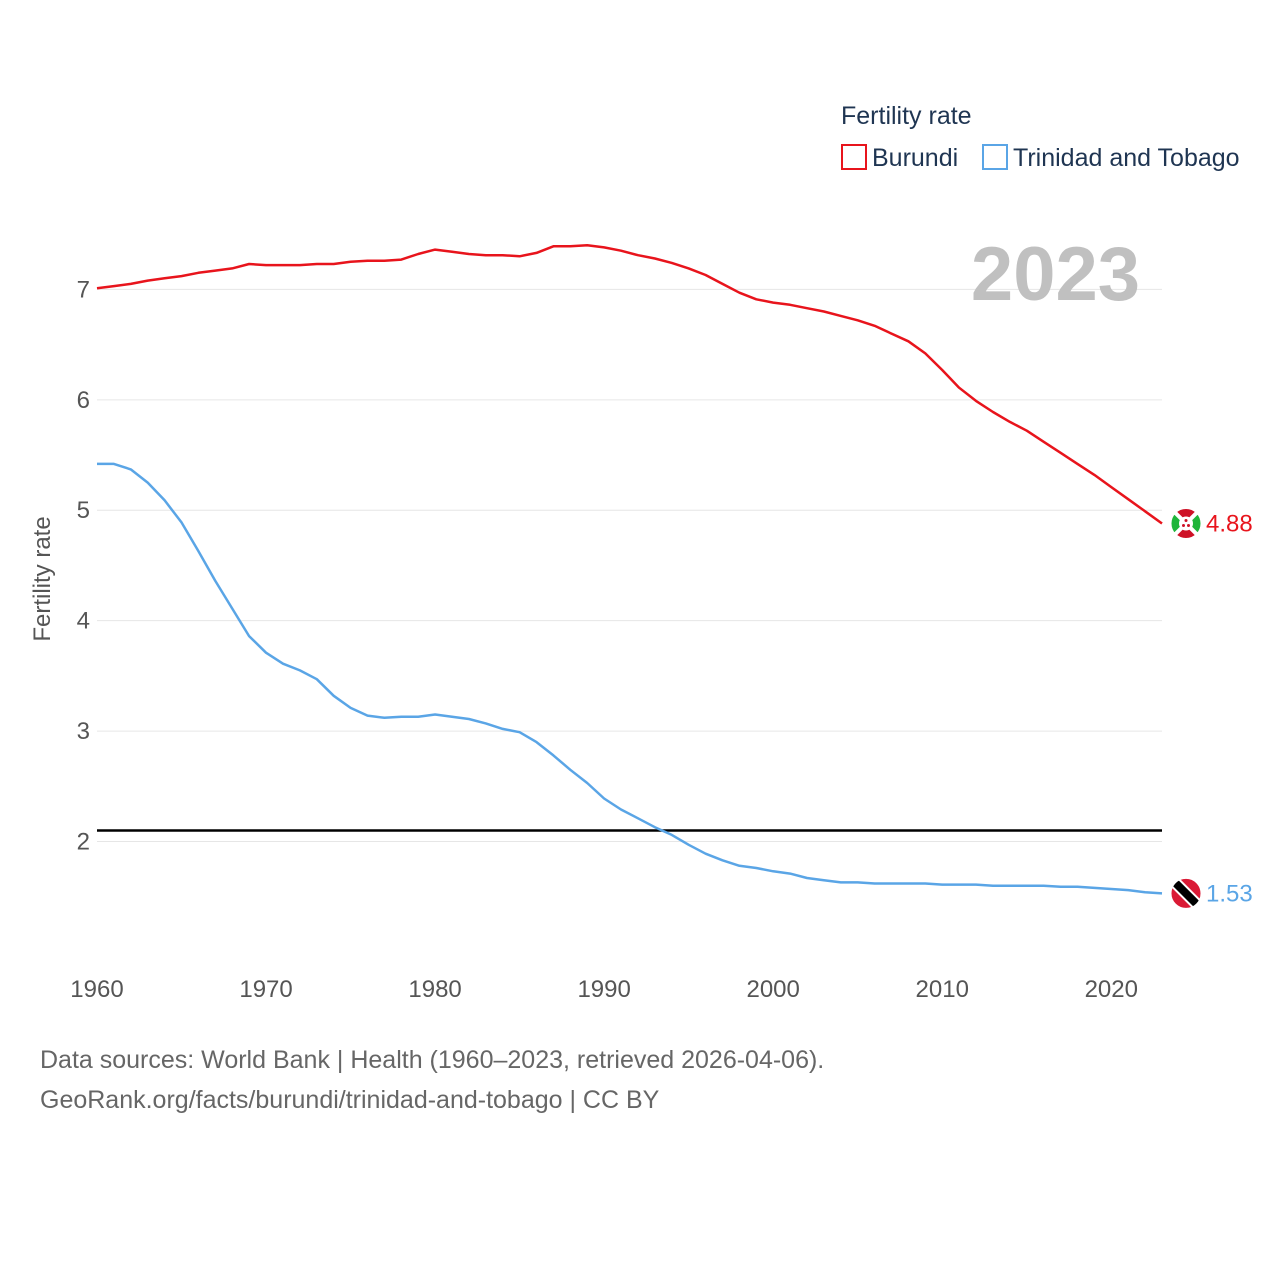  What do you see at coordinates (995, 157) in the screenshot?
I see `legend-swatch-trinidad-and-tobago` at bounding box center [995, 157].